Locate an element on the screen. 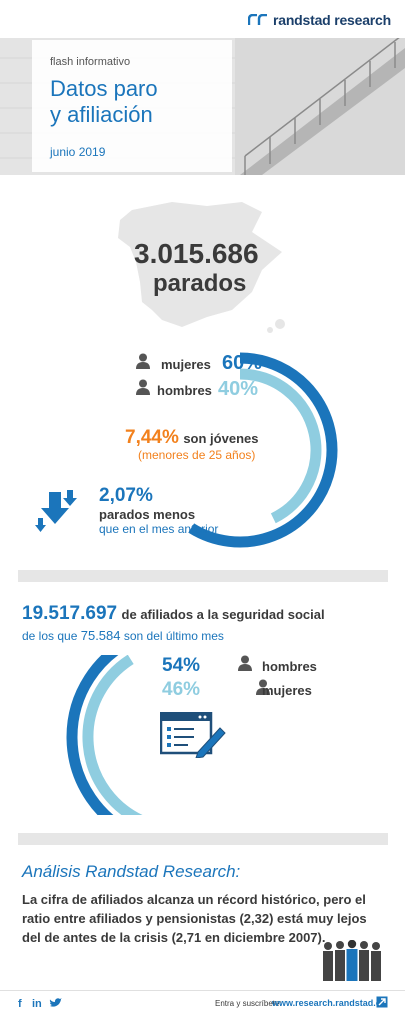 The width and height of the screenshot is (405, 1024). unemployed-label: parados is located at coordinates (200, 283).